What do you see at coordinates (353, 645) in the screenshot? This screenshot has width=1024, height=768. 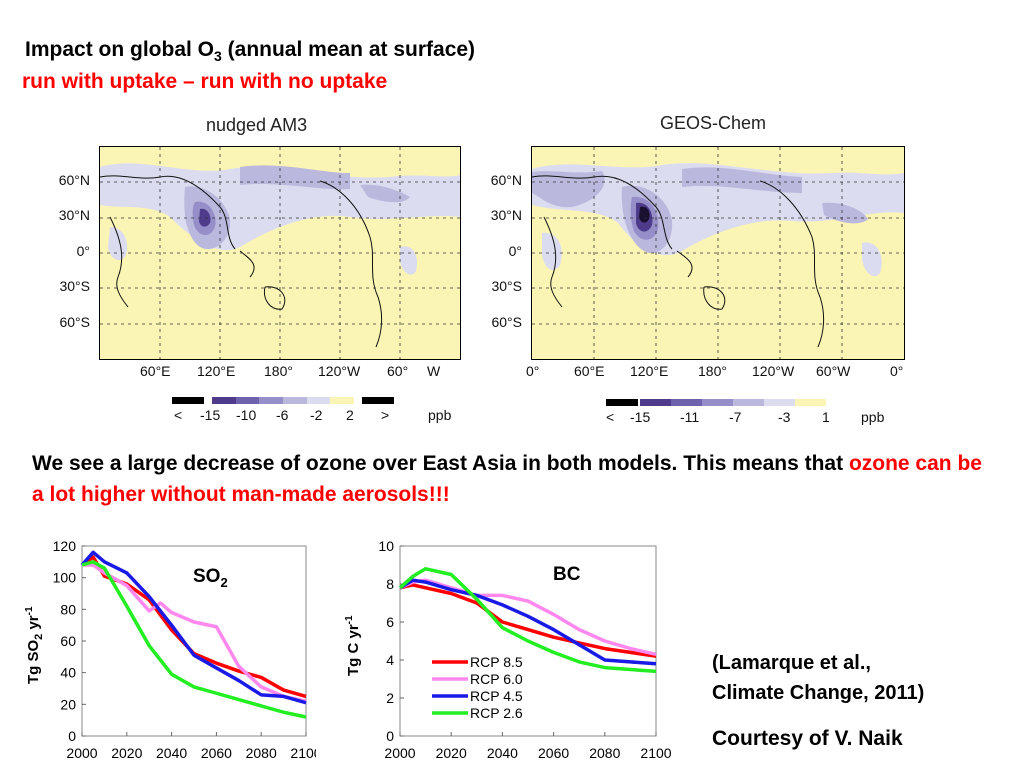 I see `chart-bc-ylabel: Tg C yr-1` at bounding box center [353, 645].